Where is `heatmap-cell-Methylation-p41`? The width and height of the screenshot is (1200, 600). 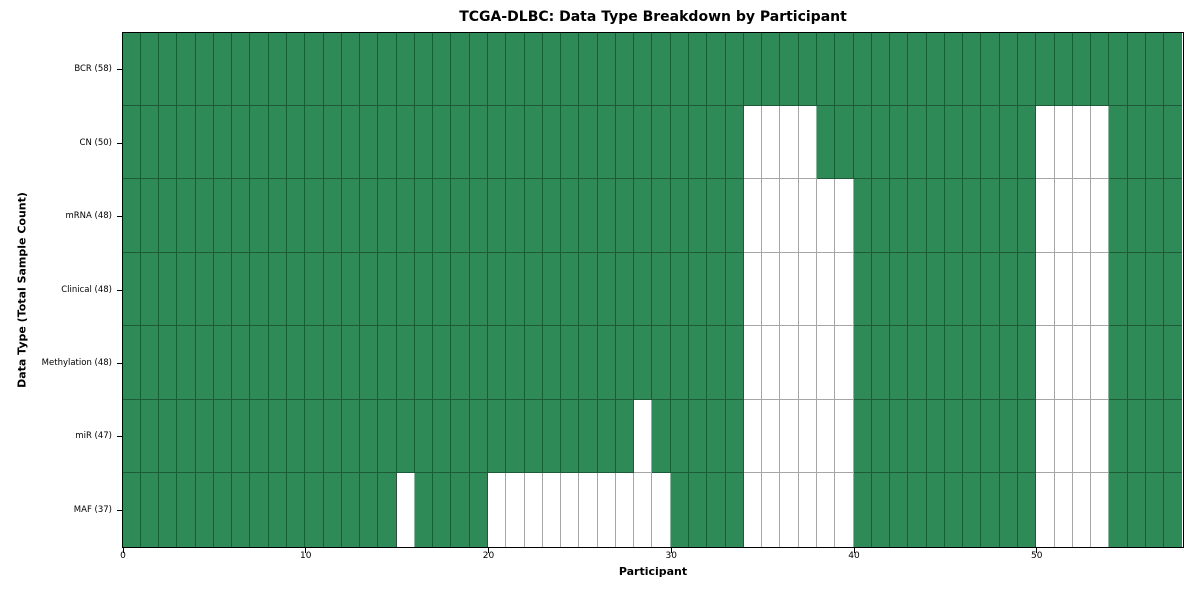 heatmap-cell-Methylation-p41 is located at coordinates (881, 363).